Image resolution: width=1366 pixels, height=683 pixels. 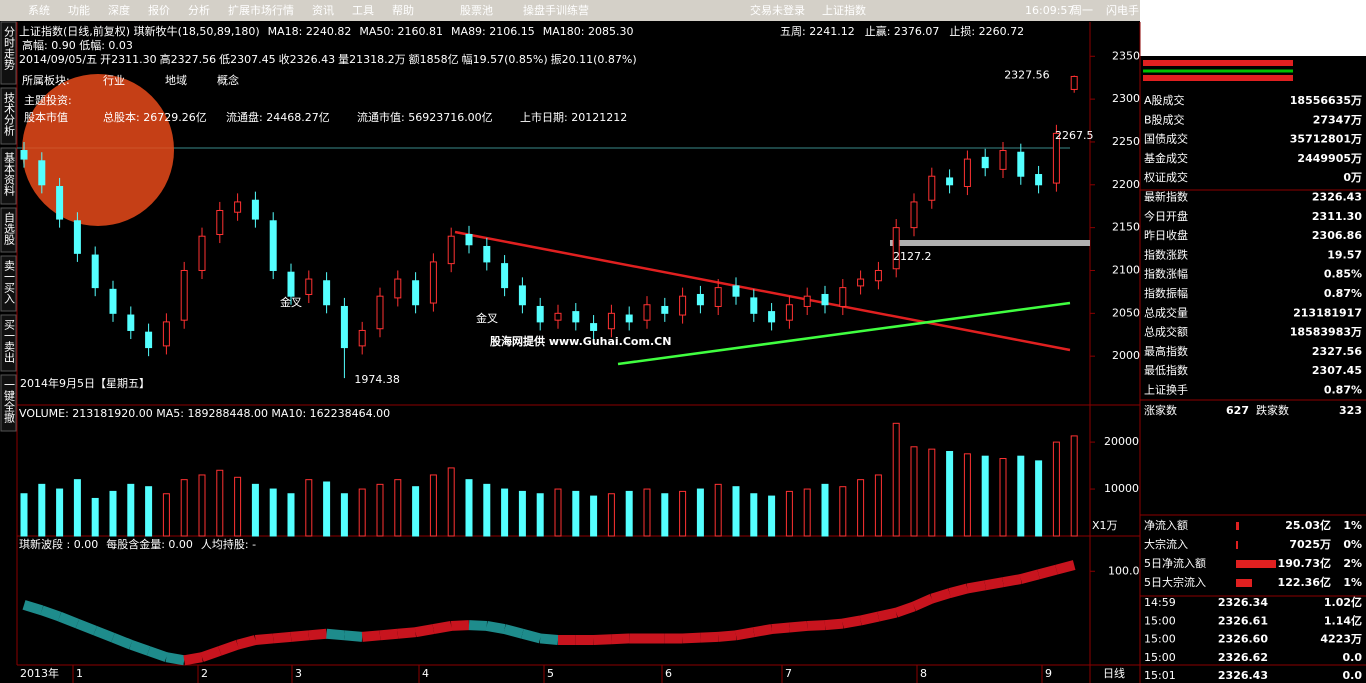 I want to click on tick-volume: 1.14亿, so click(x=1343, y=620).